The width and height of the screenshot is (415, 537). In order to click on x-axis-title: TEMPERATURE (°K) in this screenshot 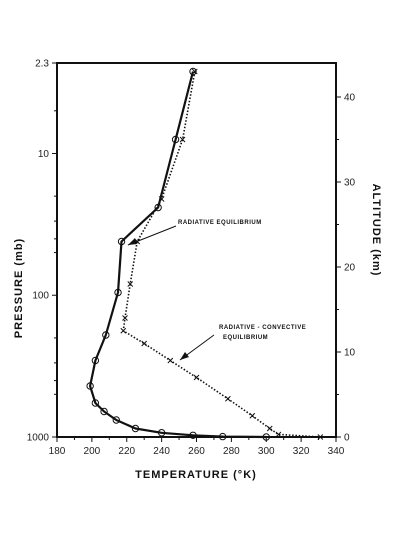, I will do `click(196, 475)`.